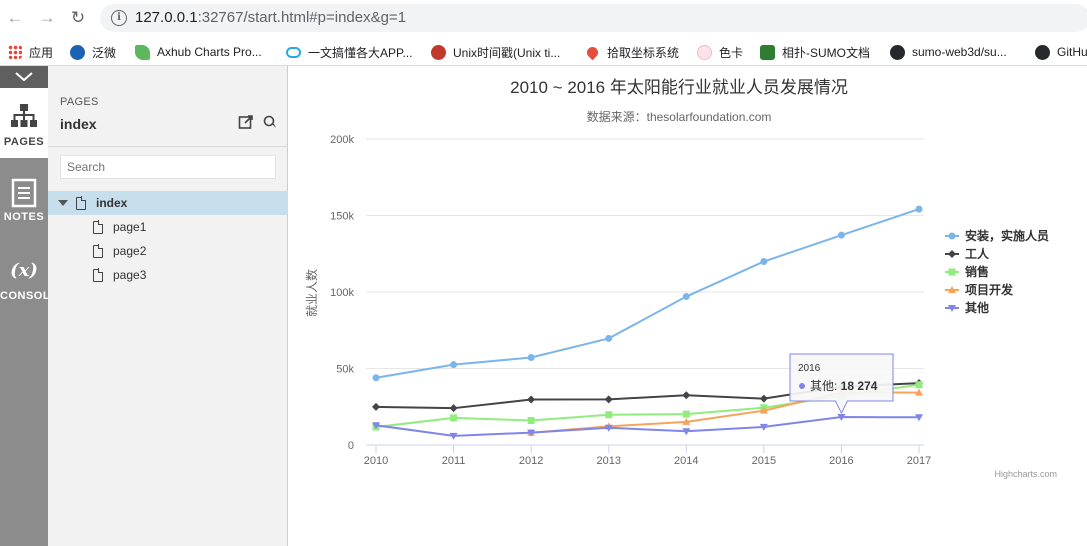 This screenshot has width=1087, height=546. What do you see at coordinates (989, 289) in the screenshot?
I see `legend-label: 项目开发` at bounding box center [989, 289].